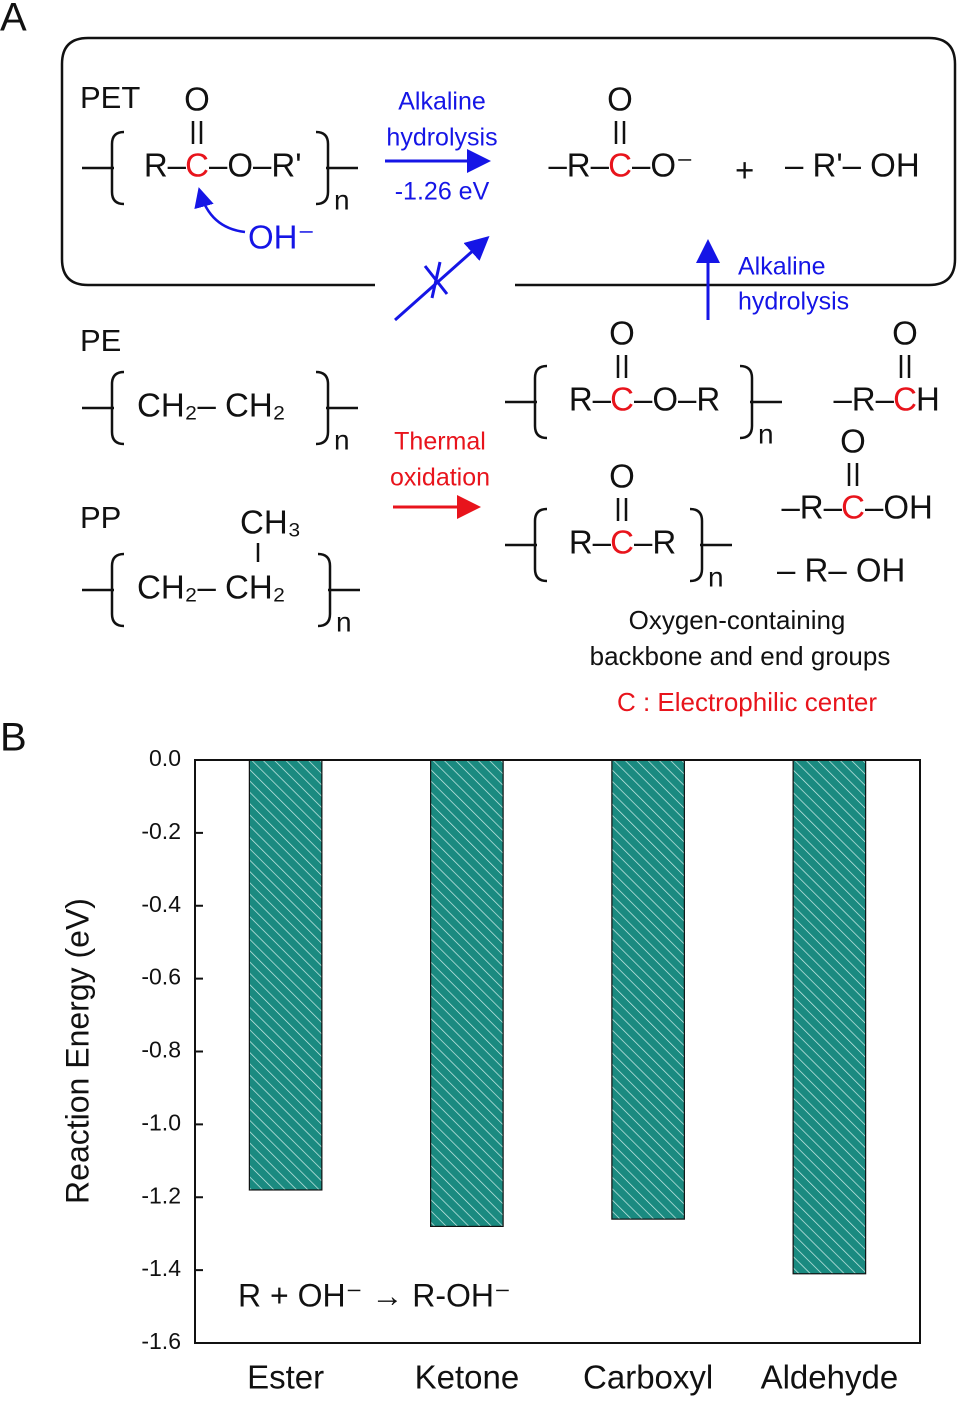 Image resolution: width=959 pixels, height=1402 pixels. I want to click on chain-right: H, so click(928, 399).